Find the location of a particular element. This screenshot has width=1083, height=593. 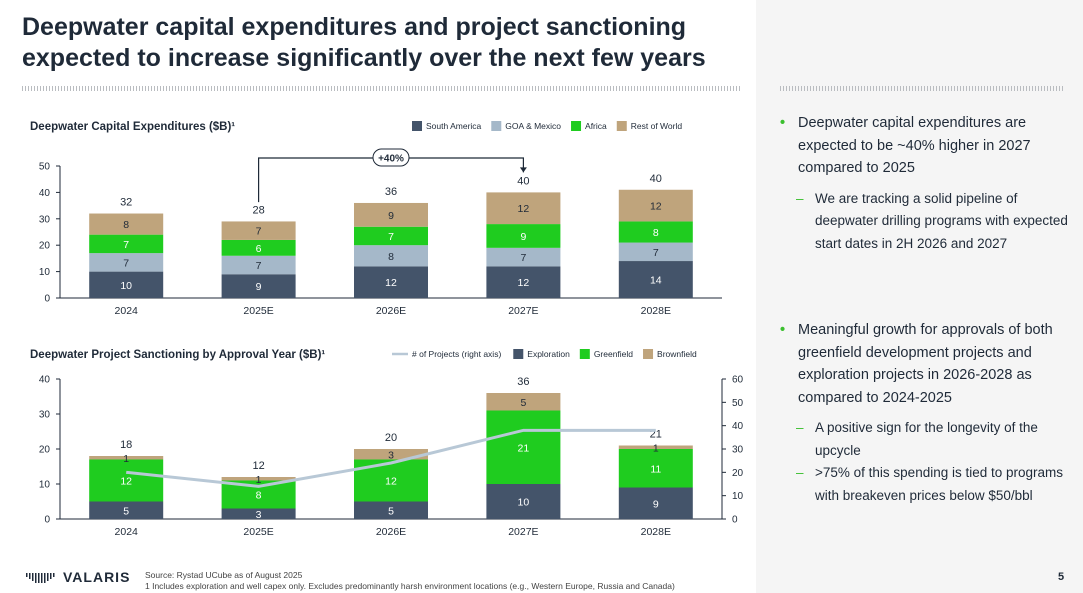

bar-total-label: 28 is located at coordinates (258, 210).